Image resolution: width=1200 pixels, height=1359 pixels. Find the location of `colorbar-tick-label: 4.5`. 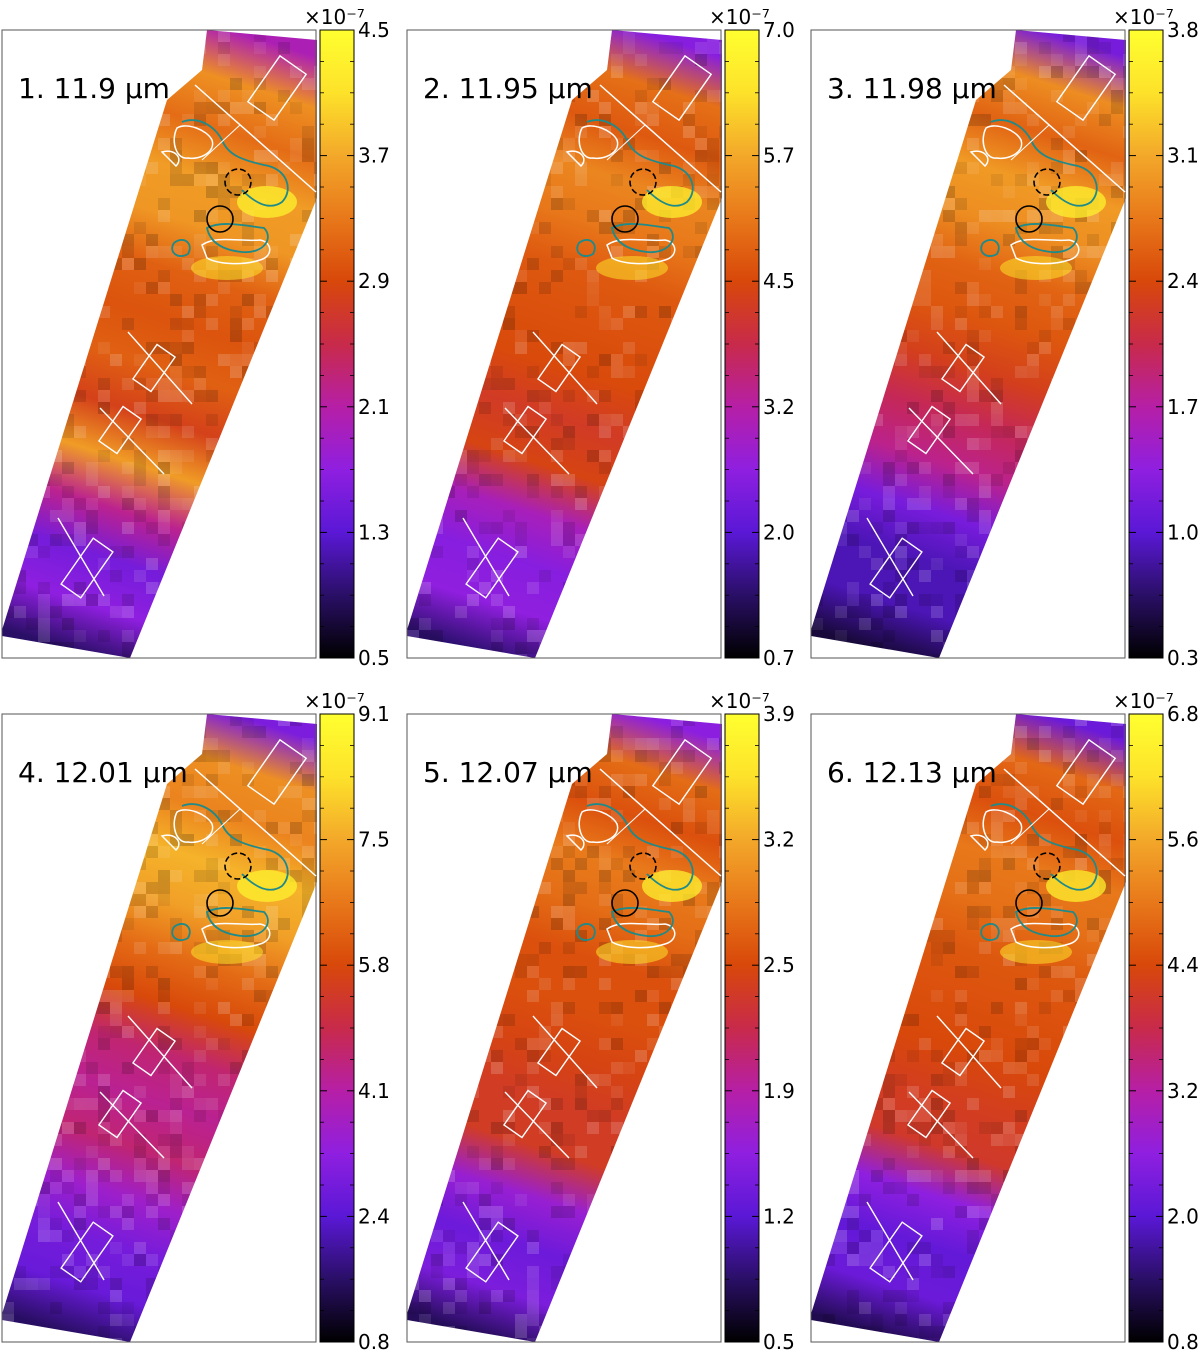

colorbar-tick-label: 4.5 is located at coordinates (779, 281).